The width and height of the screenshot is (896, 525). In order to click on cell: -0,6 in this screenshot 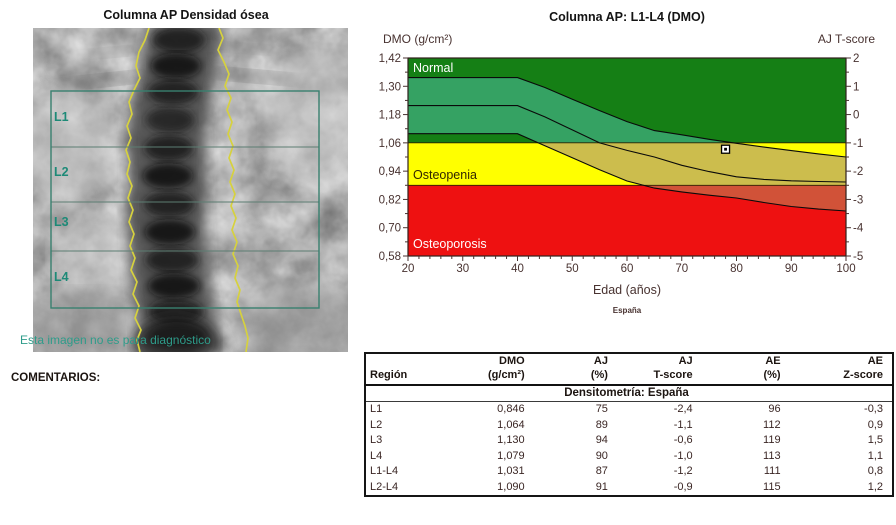, I will do `click(683, 440)`.